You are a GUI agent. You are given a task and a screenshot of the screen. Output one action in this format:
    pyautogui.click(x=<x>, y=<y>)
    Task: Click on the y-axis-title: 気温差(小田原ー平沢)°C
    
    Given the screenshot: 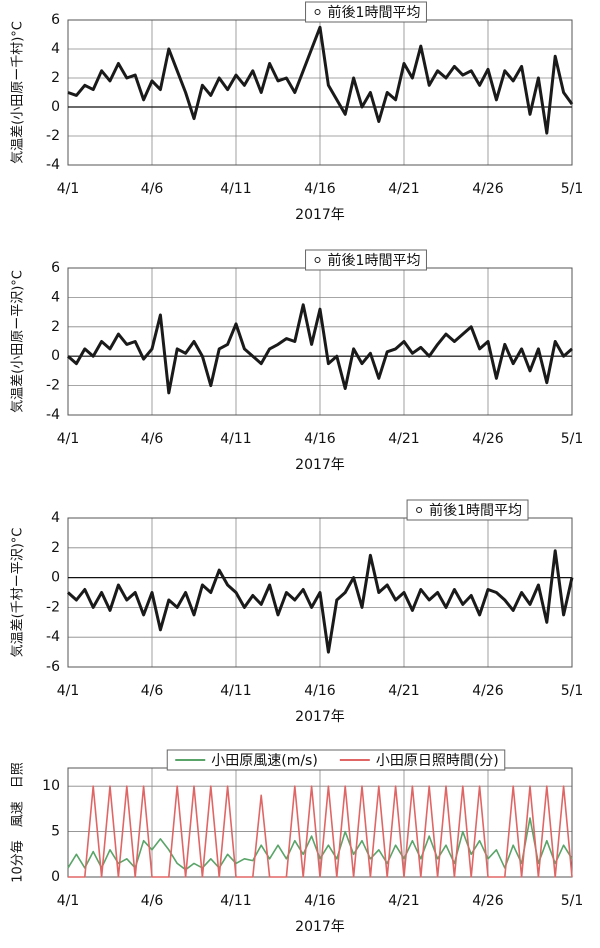 What is the action you would take?
    pyautogui.click(x=18, y=341)
    